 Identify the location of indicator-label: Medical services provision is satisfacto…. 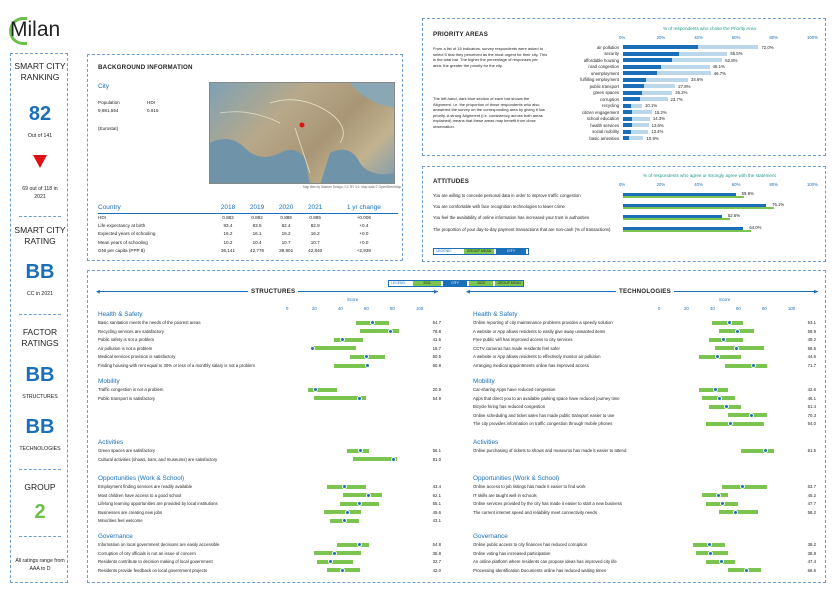
(137, 357).